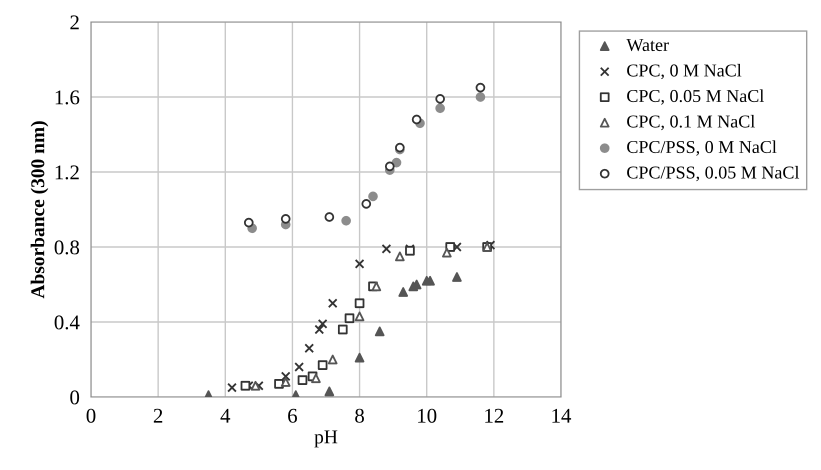 This screenshot has width=821, height=470. What do you see at coordinates (158, 415) in the screenshot?
I see `x-tick-label: 2` at bounding box center [158, 415].